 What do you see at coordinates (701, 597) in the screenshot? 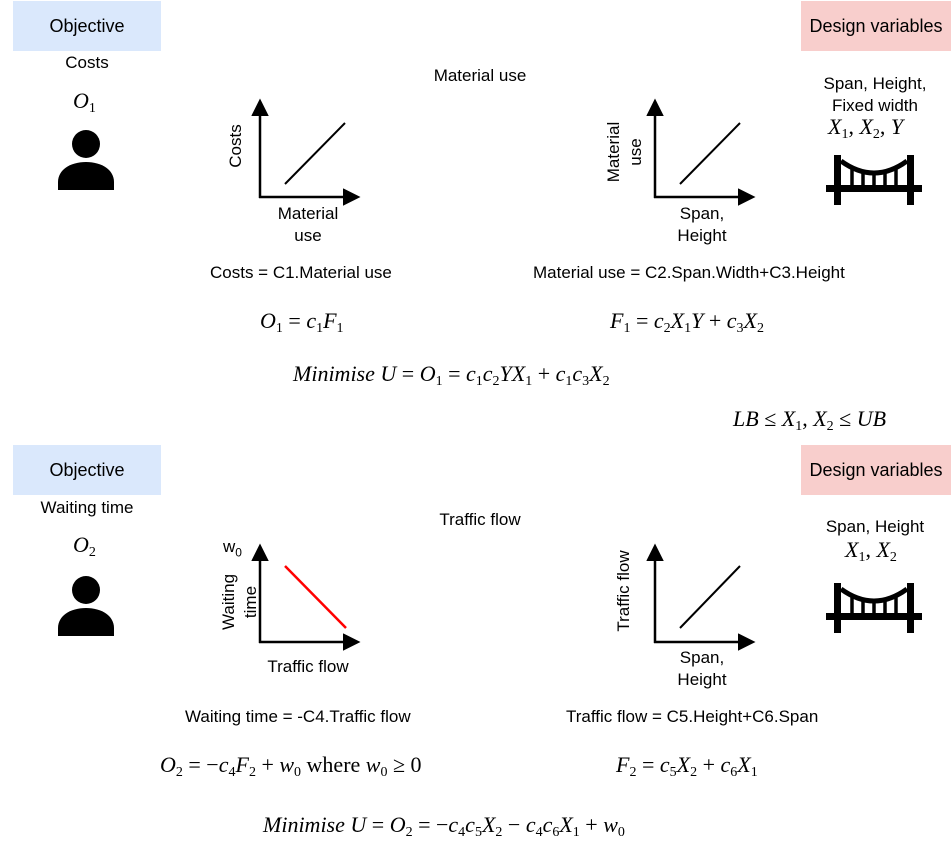
I see `chart-traffic-vs-span` at bounding box center [701, 597].